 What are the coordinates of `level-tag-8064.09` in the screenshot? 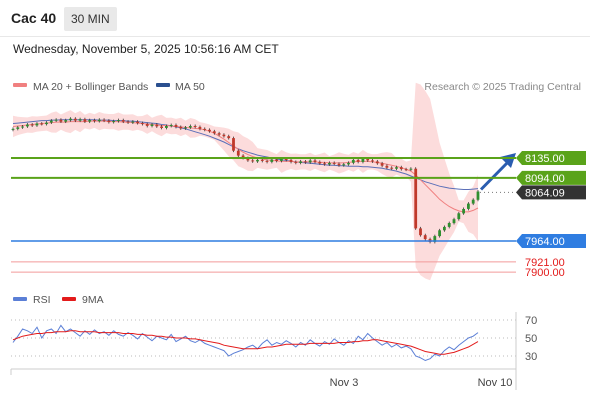 It's located at (551, 192).